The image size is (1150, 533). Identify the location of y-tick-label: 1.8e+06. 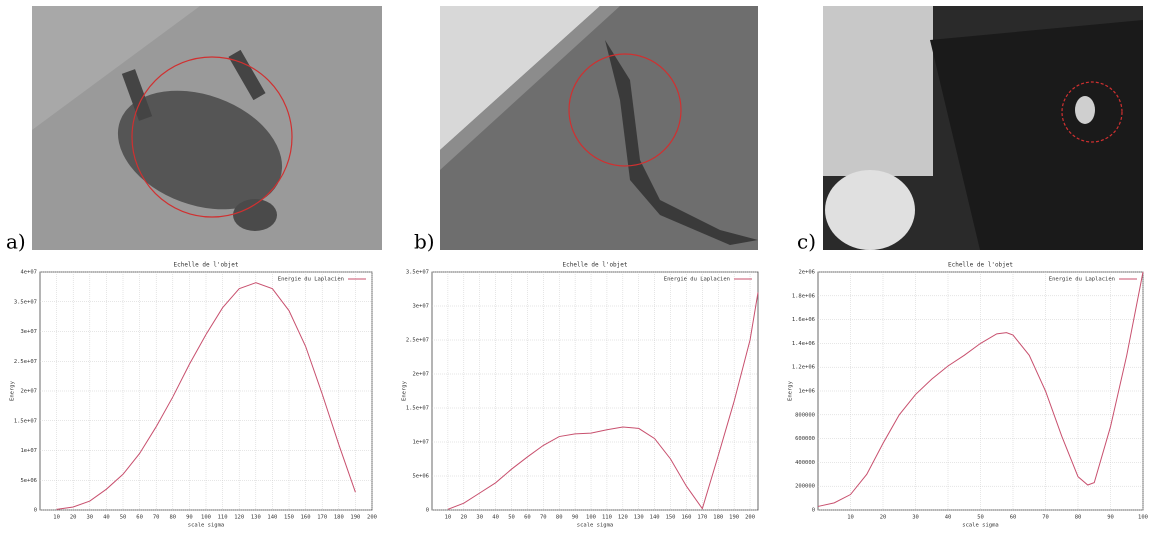
(803, 296).